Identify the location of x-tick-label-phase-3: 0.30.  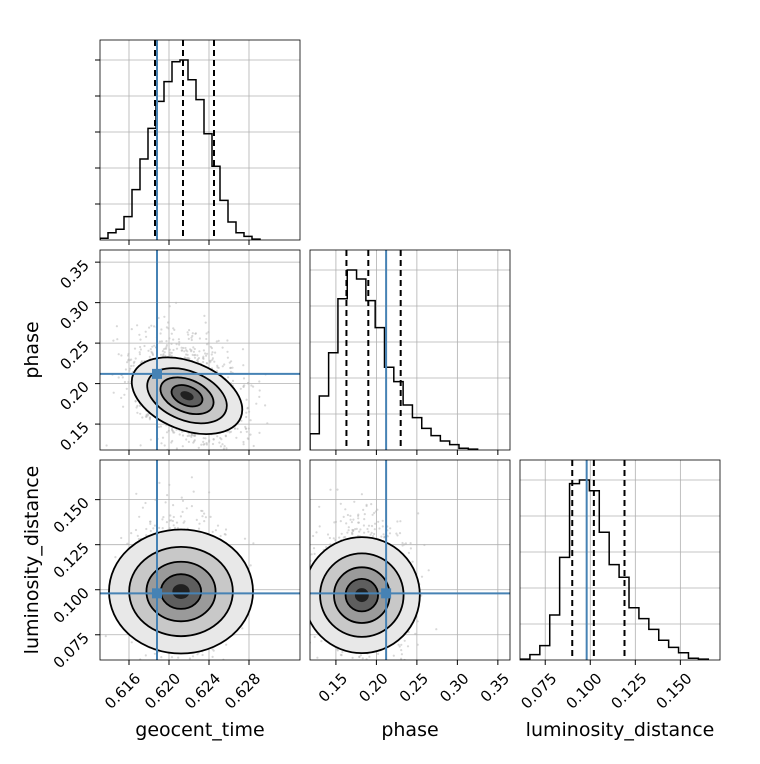
(454, 688).